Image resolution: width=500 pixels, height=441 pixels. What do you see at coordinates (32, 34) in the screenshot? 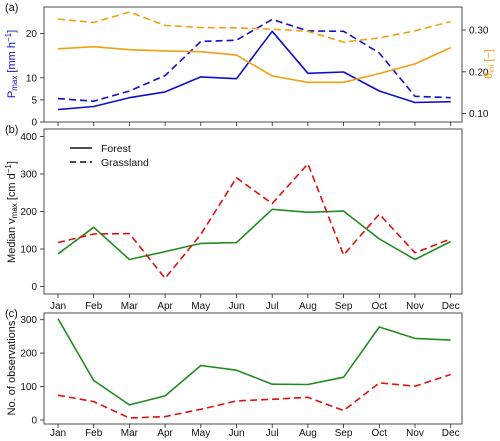
I see `panel-a-left-y-tick-label: 20` at bounding box center [32, 34].